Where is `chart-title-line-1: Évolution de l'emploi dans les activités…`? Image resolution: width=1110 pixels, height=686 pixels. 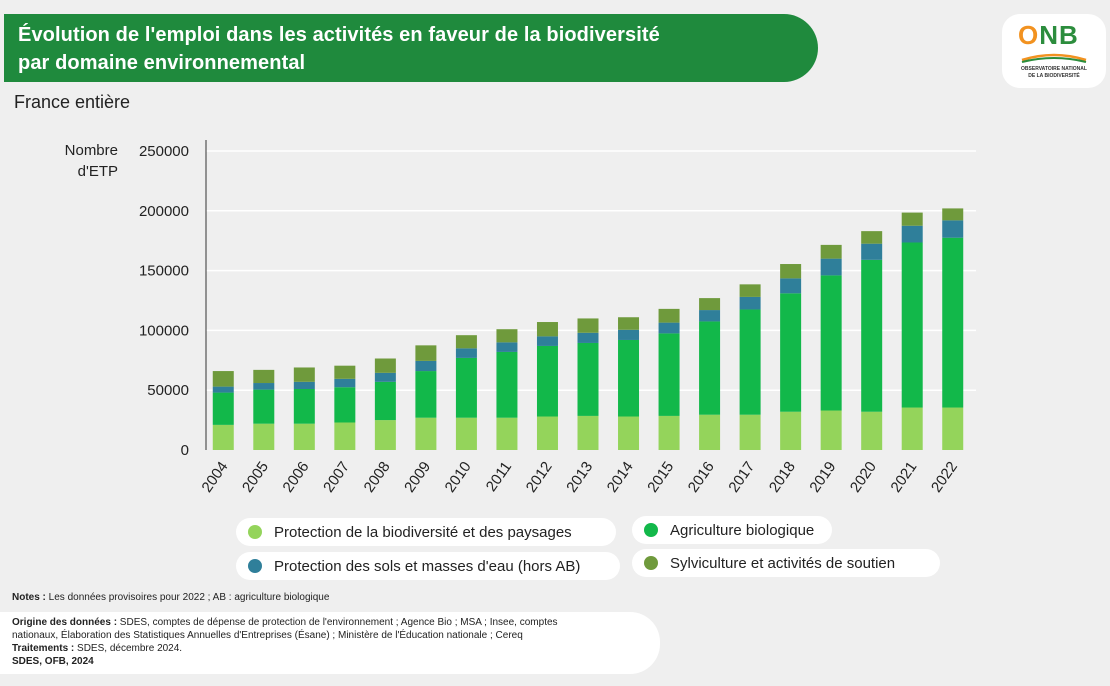
chart-title-line-1: Évolution de l'emploi dans les activités… is located at coordinates (339, 35).